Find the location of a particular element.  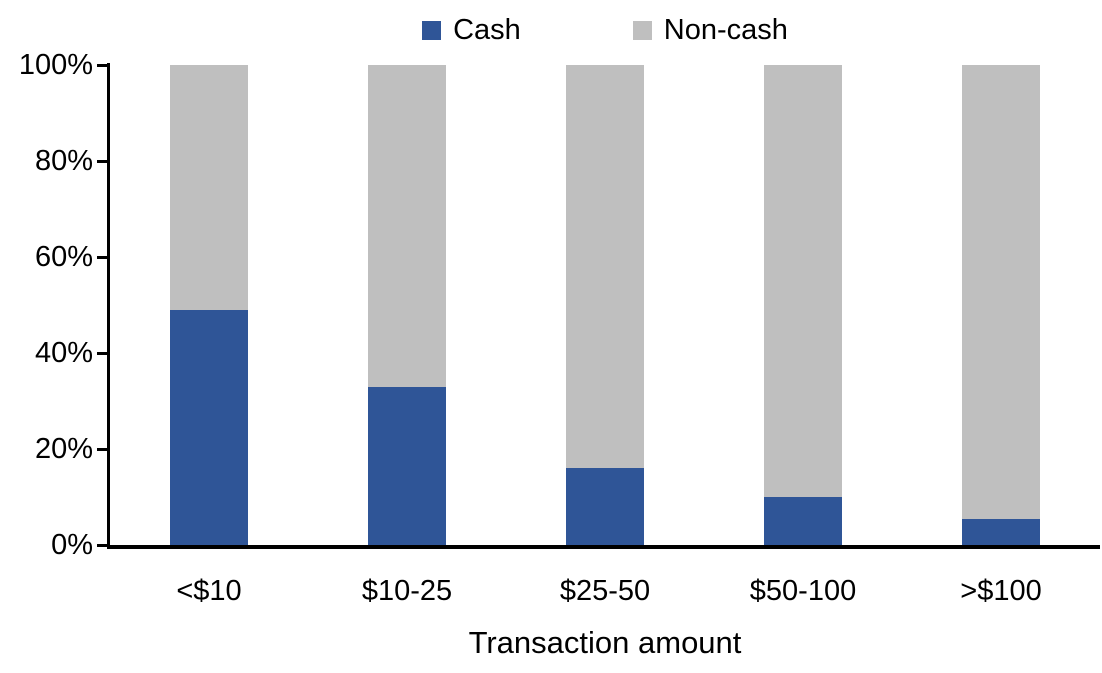

noncash-swatch-icon is located at coordinates (642, 30).